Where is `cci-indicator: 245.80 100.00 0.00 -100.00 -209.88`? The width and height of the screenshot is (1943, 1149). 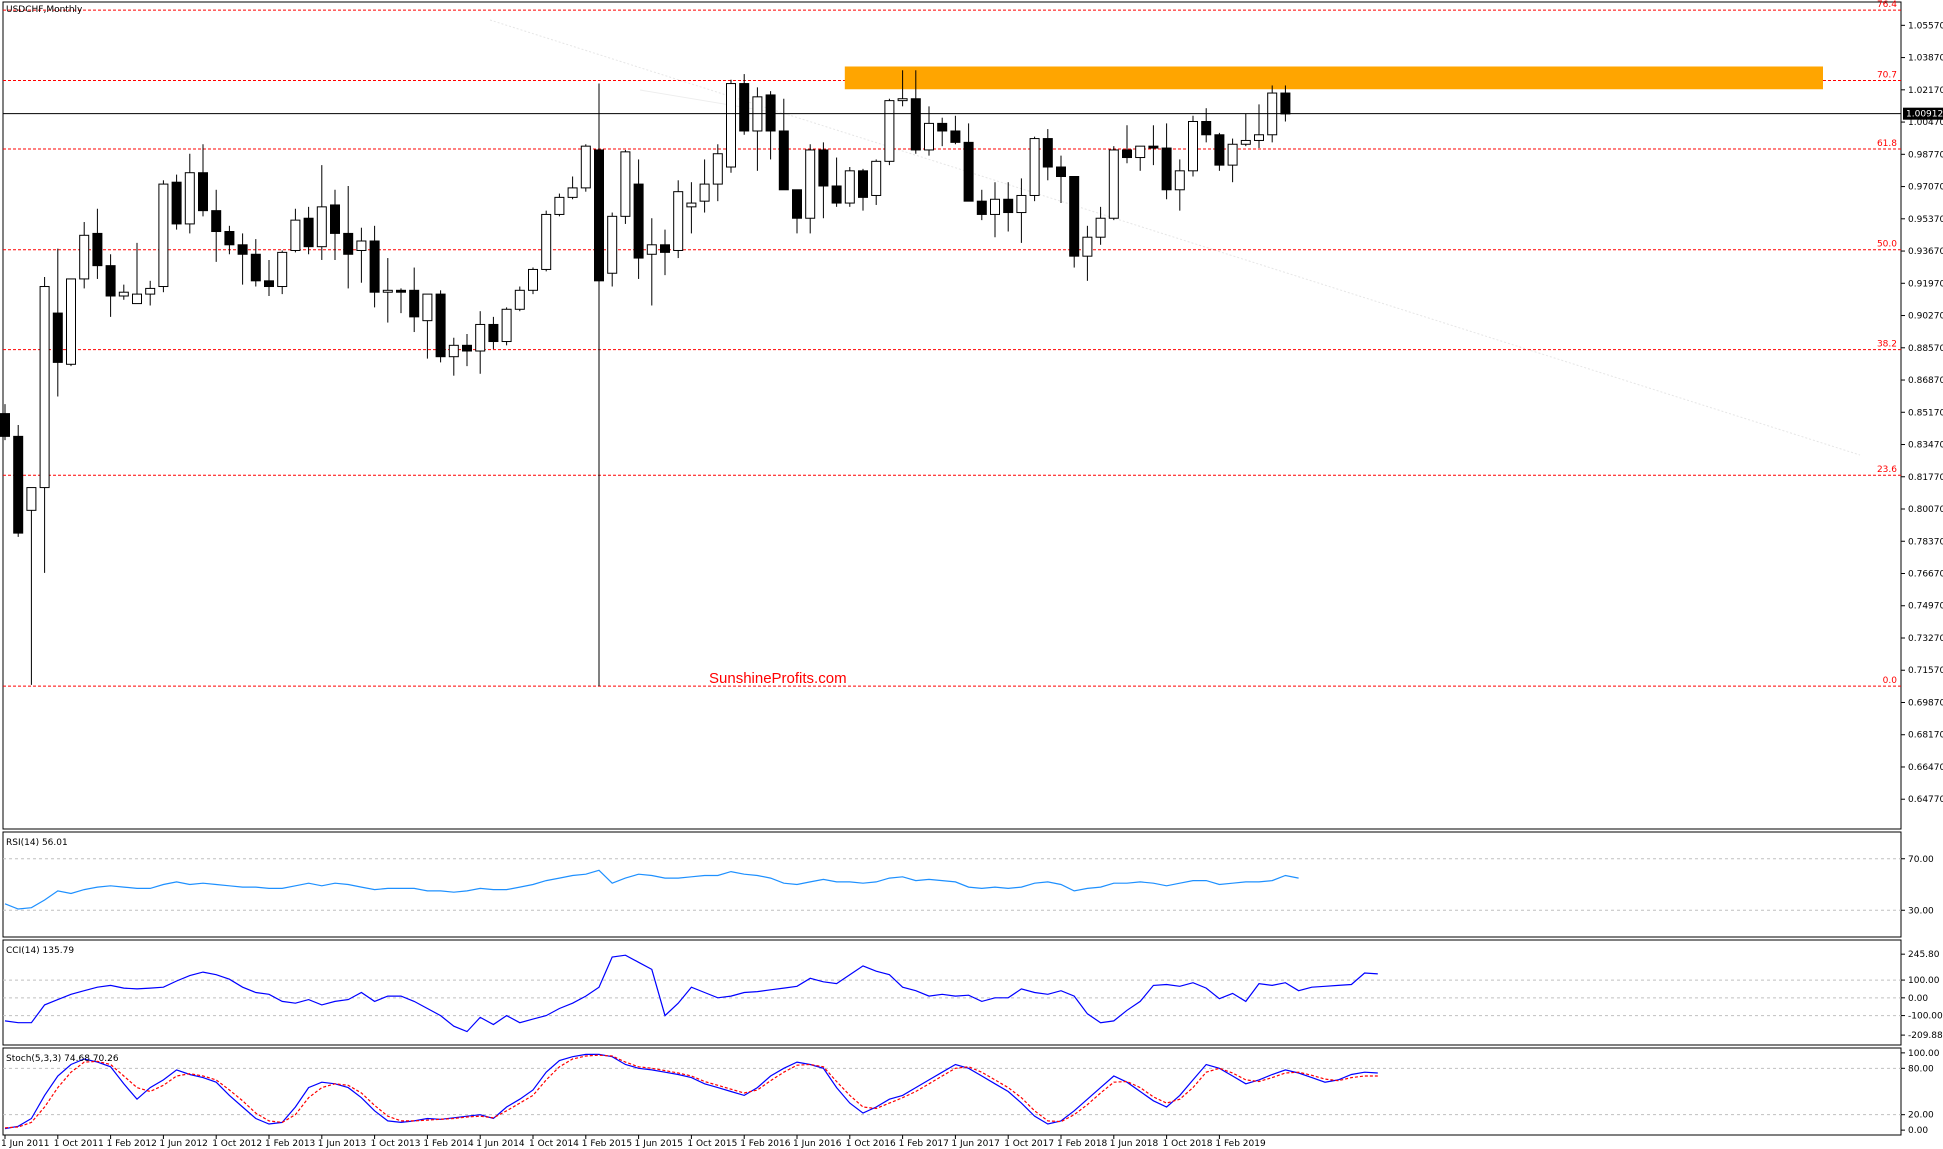
cci-indicator: 245.80 100.00 0.00 -100.00 -209.88 is located at coordinates (973, 995).